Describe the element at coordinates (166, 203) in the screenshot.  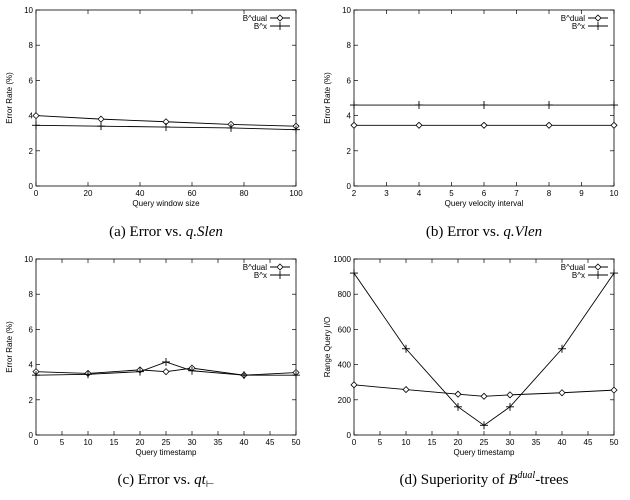
I see `x-axis-label: Query window size` at that location.